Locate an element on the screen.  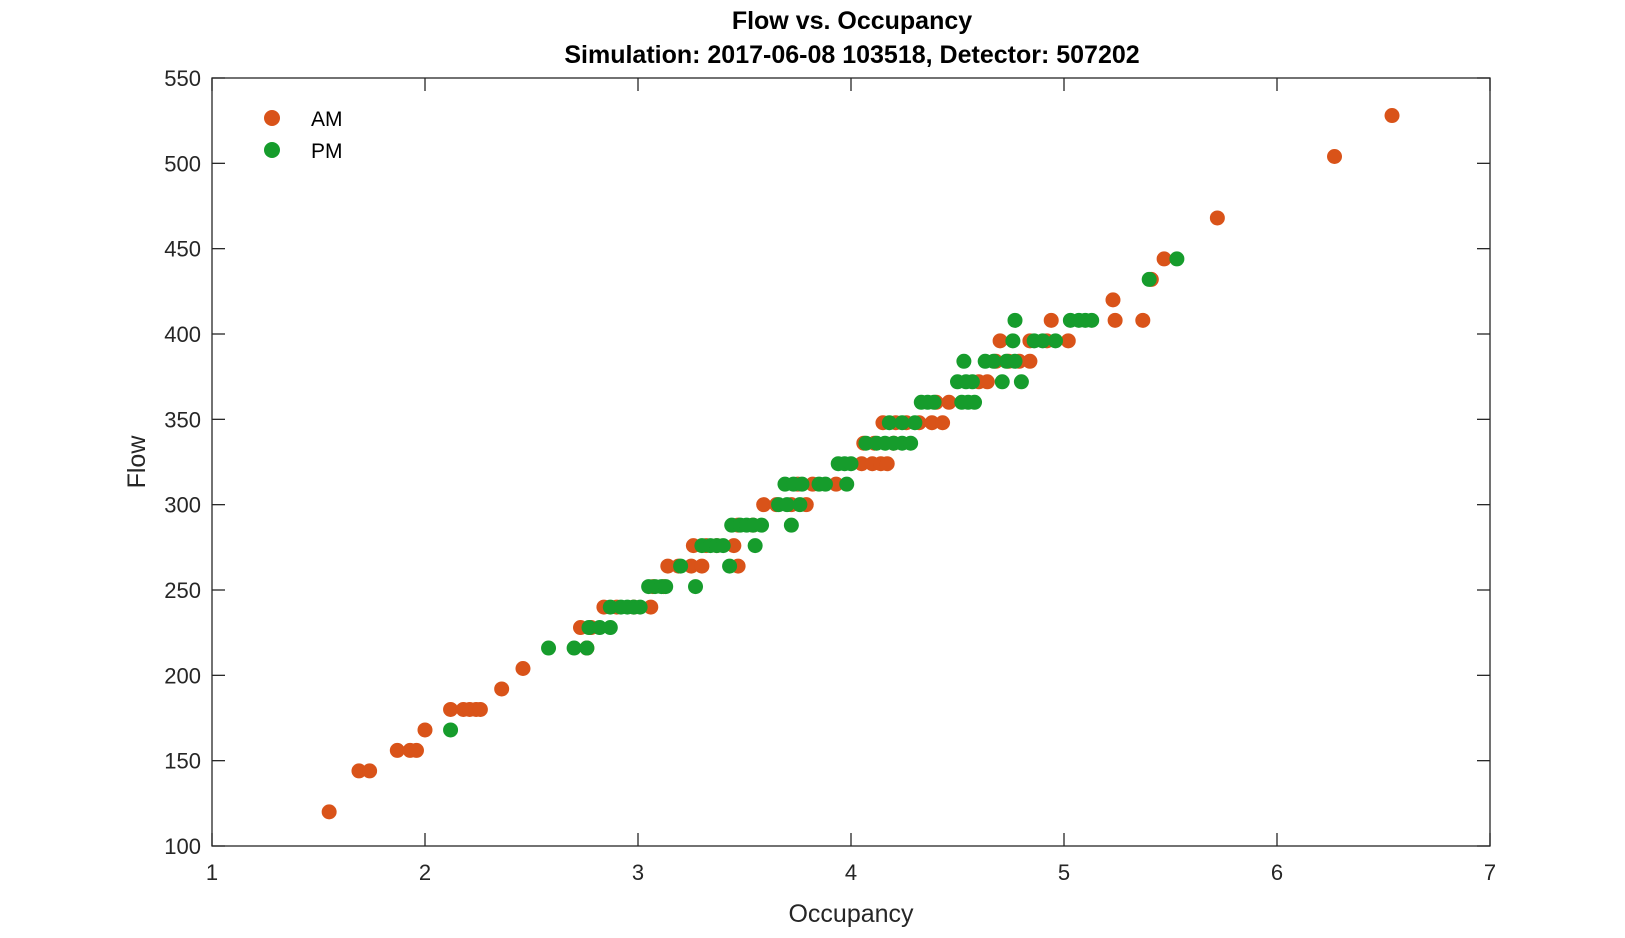
legend-label-am: AM is located at coordinates (327, 119).